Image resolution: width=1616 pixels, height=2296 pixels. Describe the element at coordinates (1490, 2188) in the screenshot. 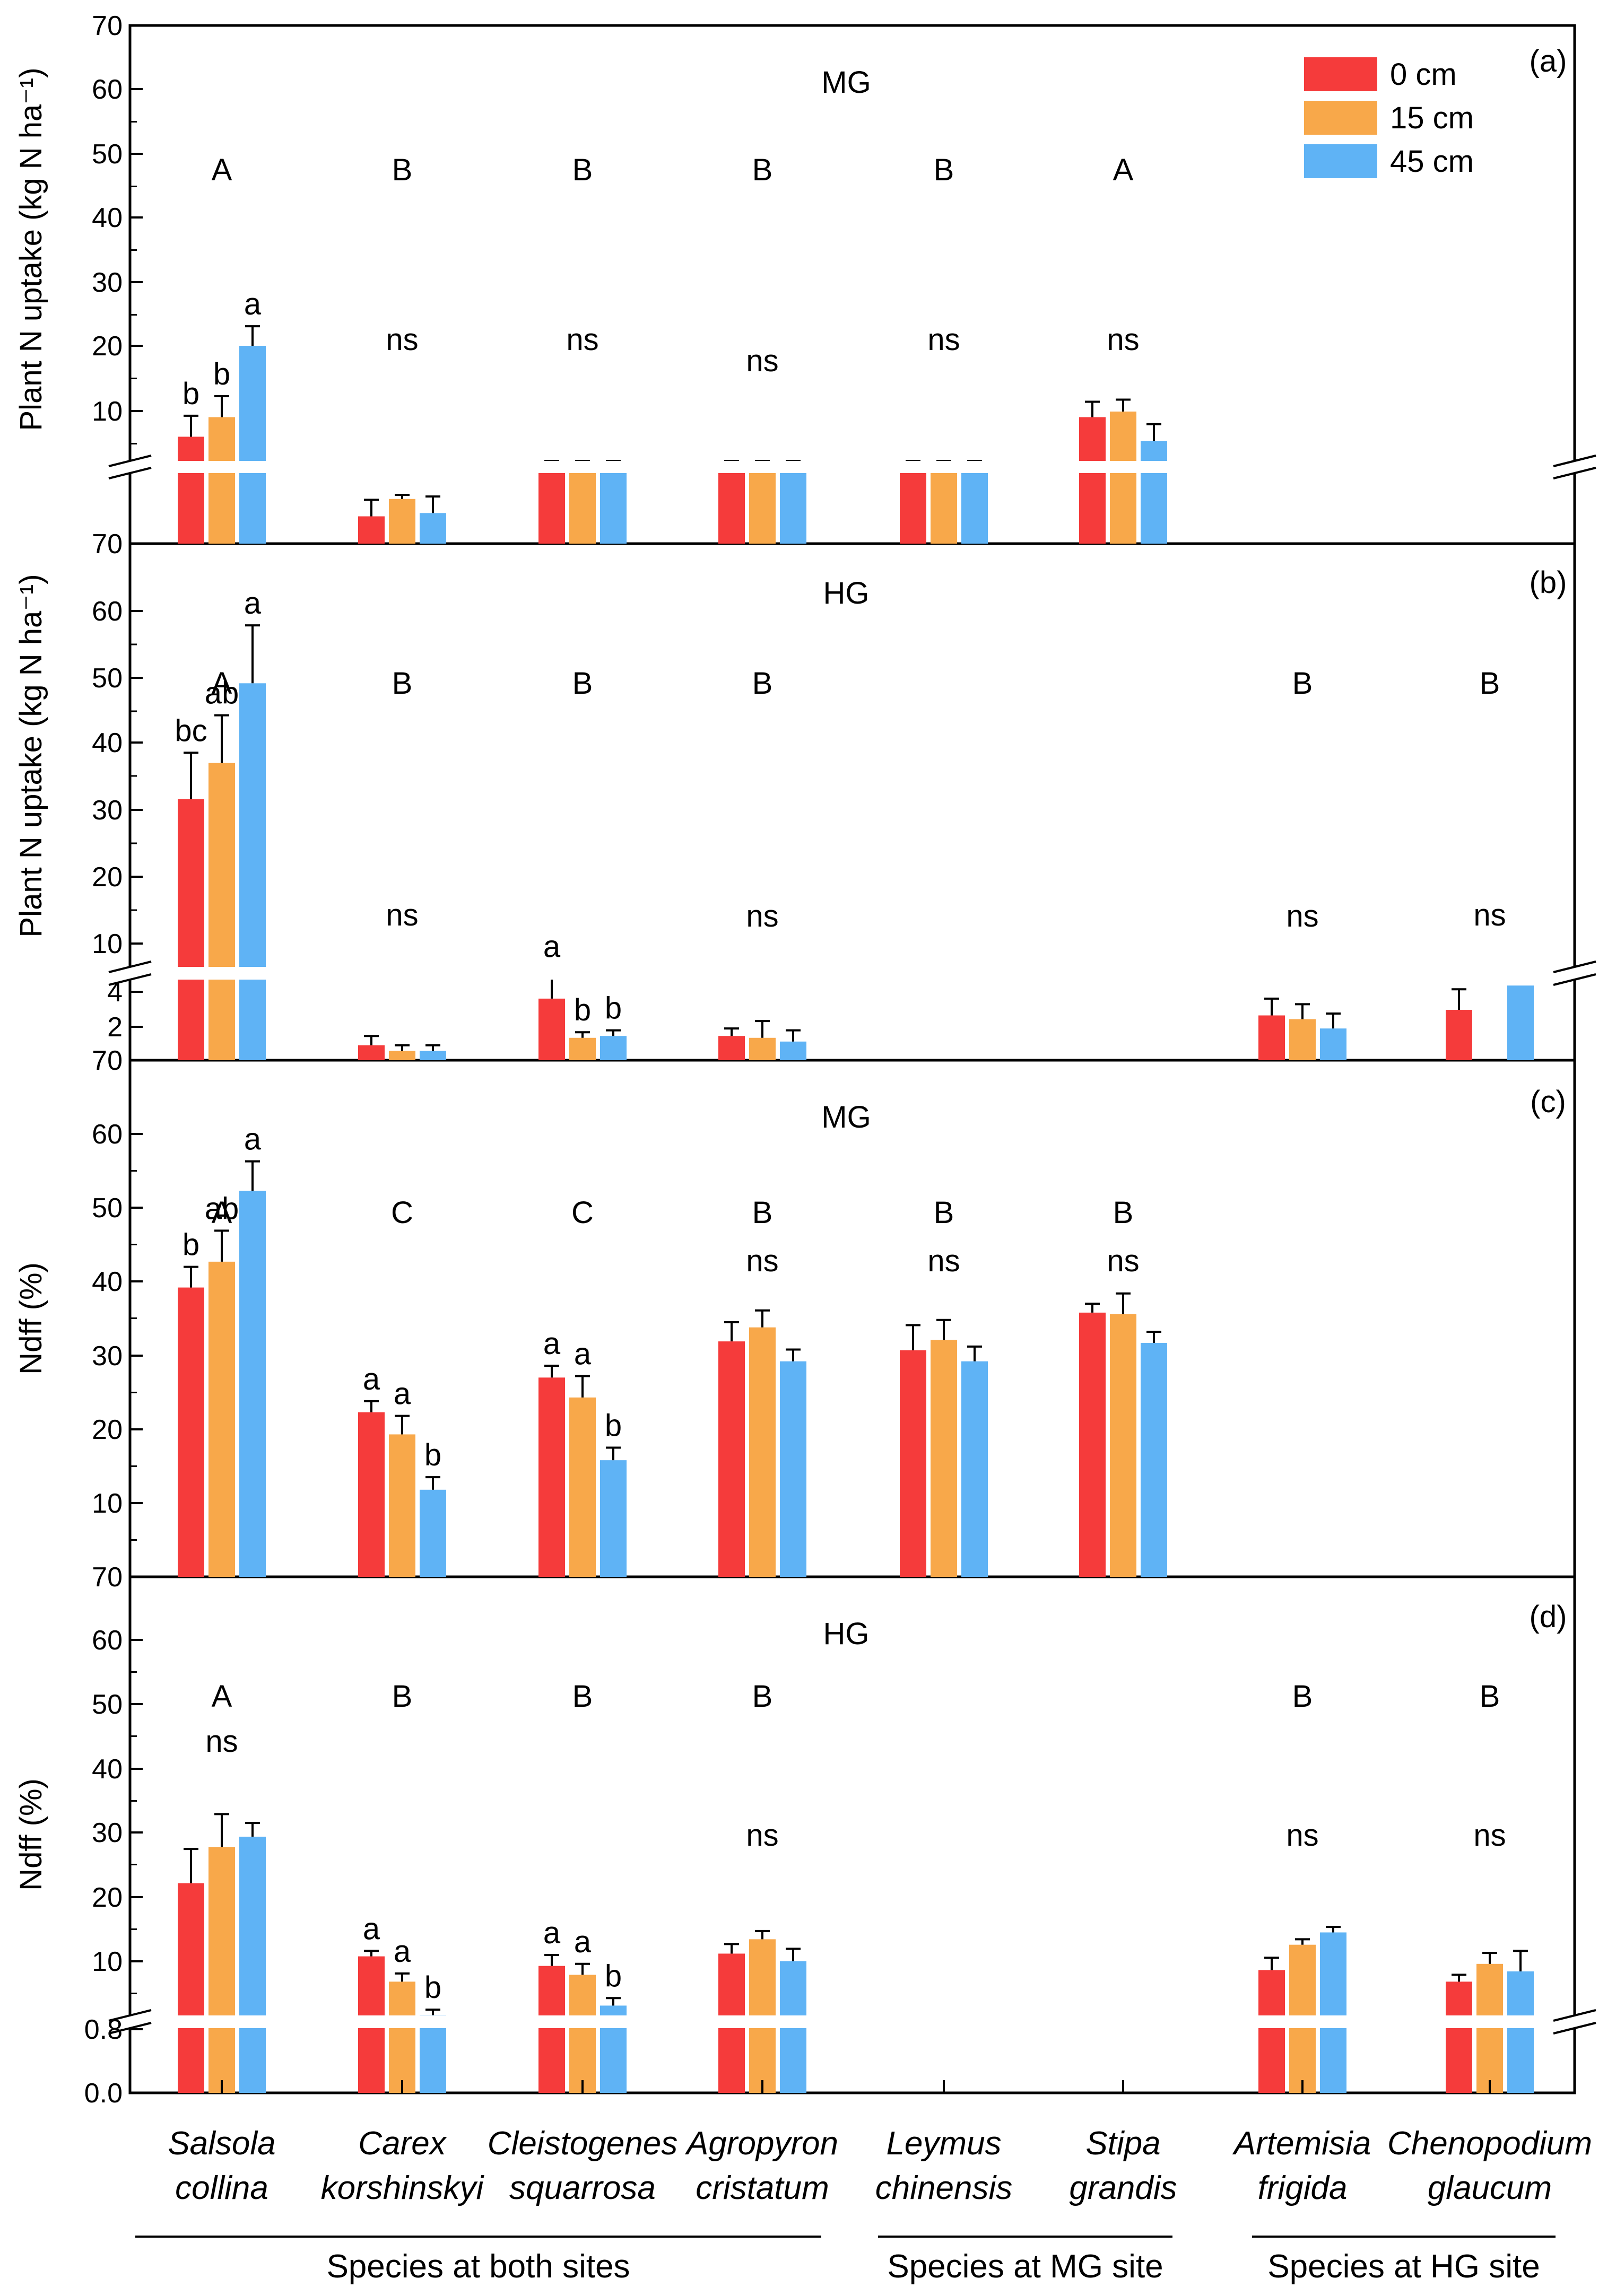

I see `species-label-line: glaucum` at that location.